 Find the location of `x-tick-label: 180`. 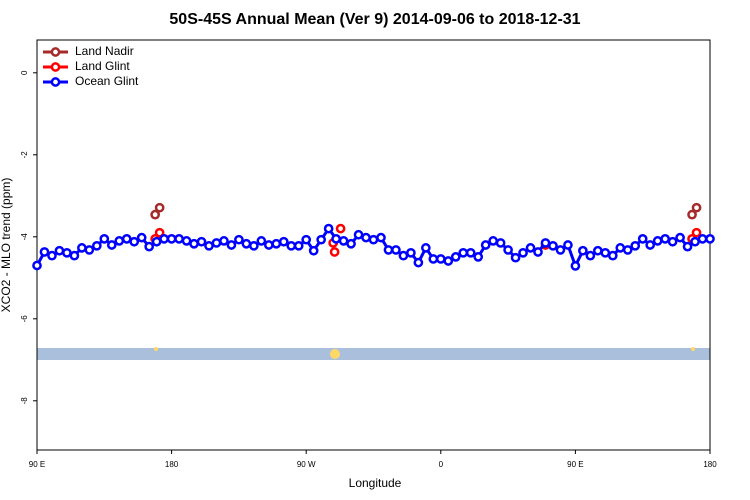

x-tick-label: 180 is located at coordinates (172, 464).